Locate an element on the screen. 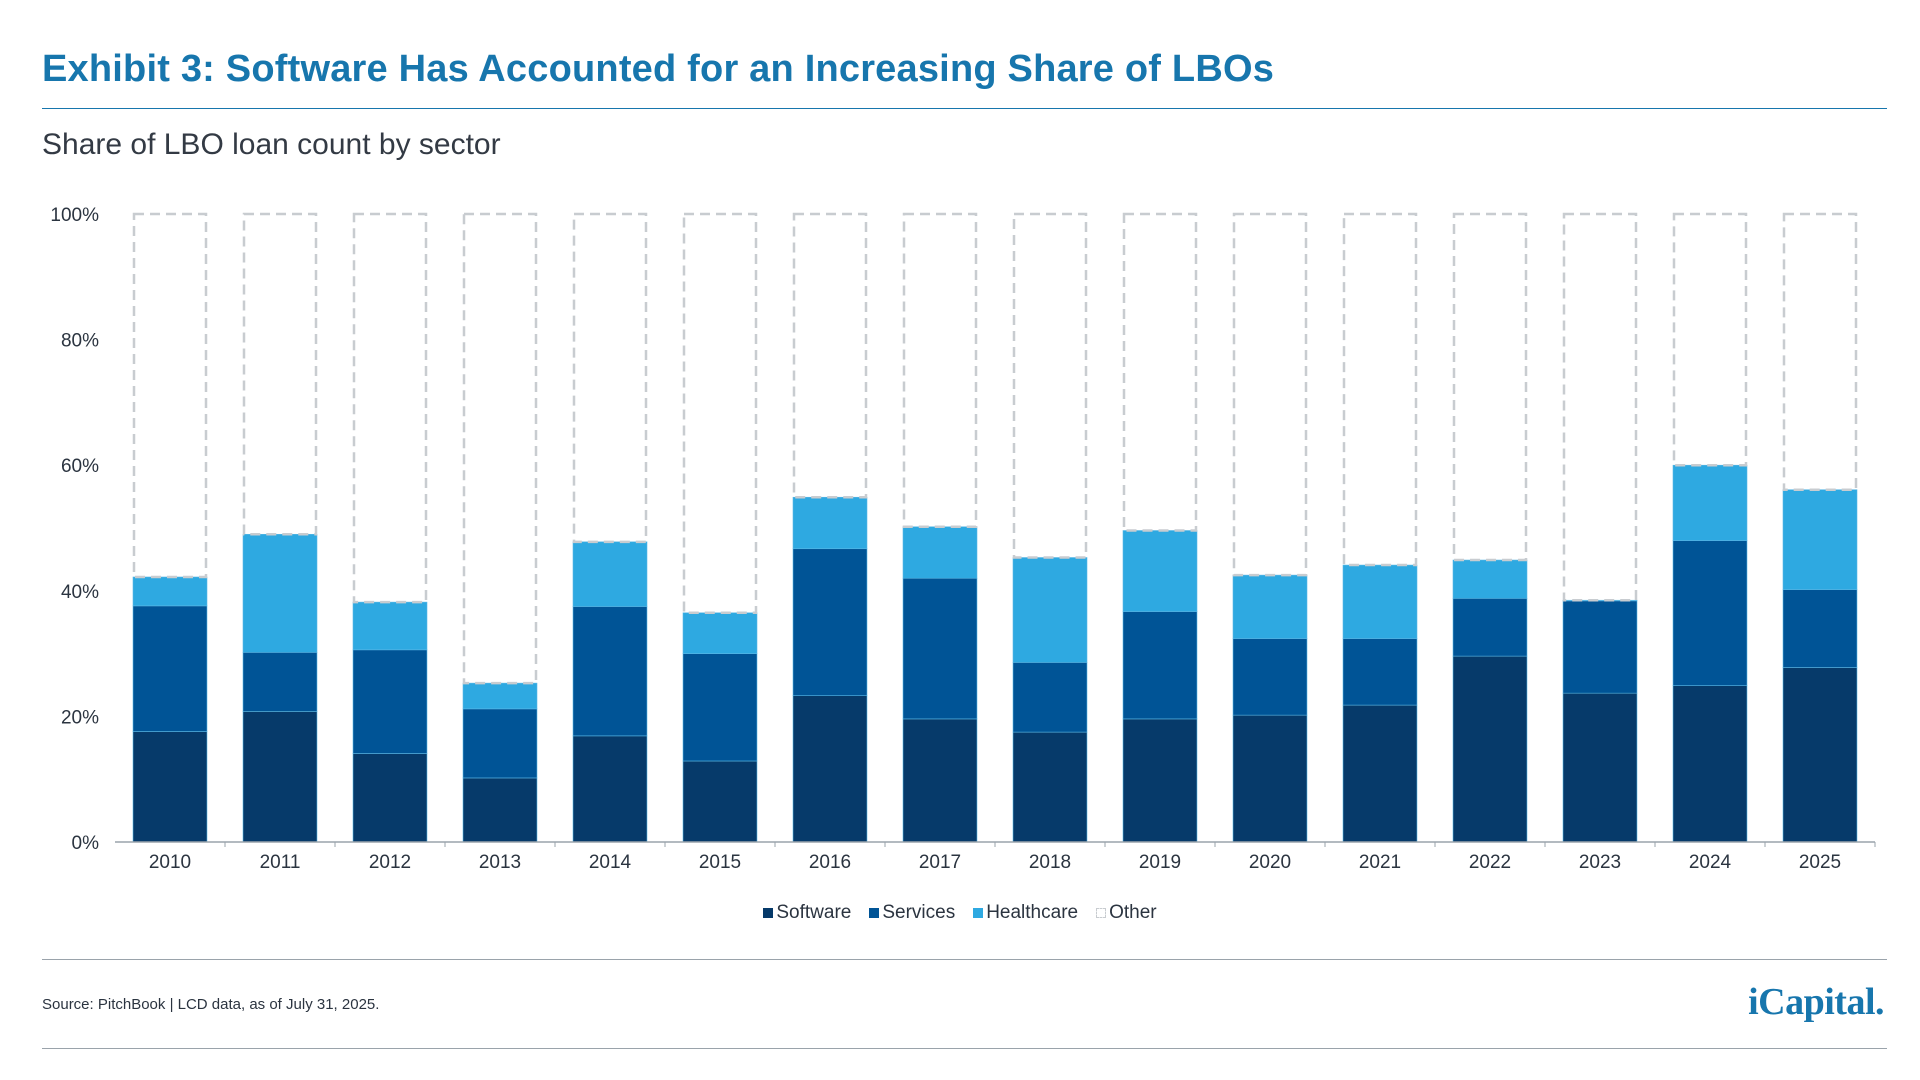 This screenshot has height=1080, width=1920. x-tick-label: 2016 is located at coordinates (830, 862).